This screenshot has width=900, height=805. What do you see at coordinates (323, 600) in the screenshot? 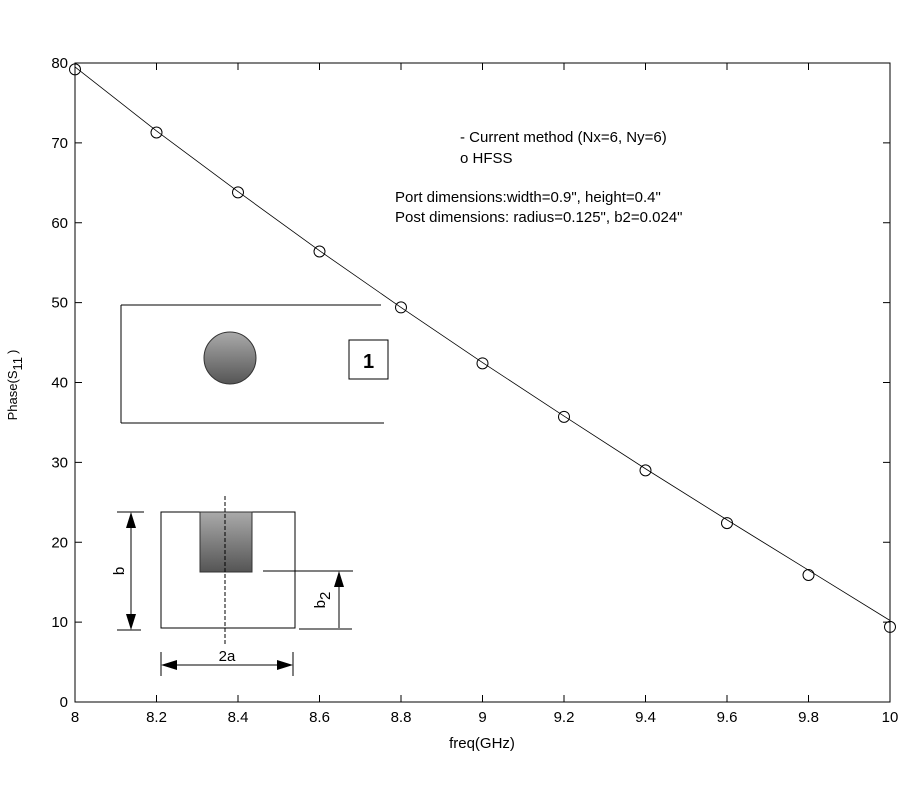
I see `b2-label: b2` at bounding box center [323, 600].